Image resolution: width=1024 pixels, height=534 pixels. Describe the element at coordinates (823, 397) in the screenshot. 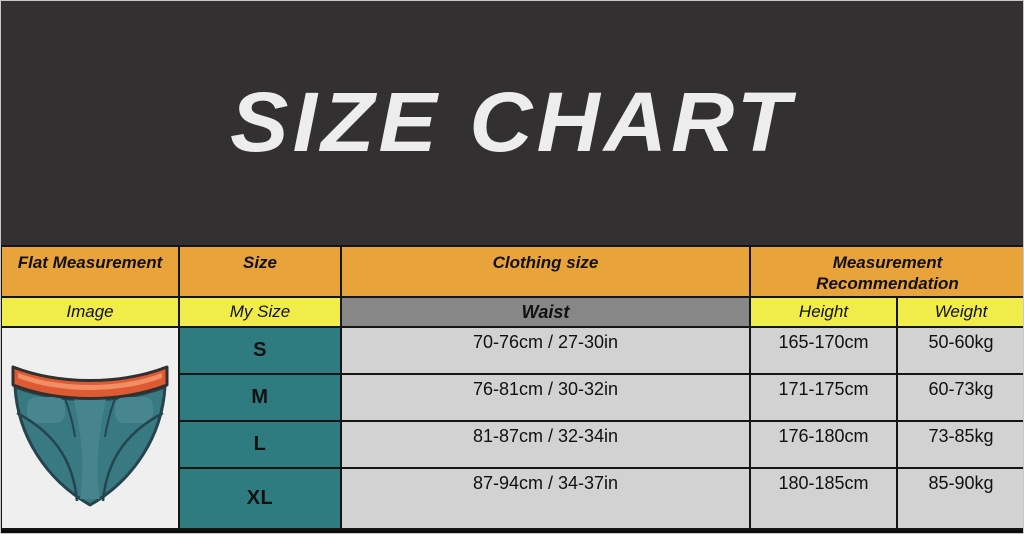

I see `height-value-m: 171-175cm` at that location.